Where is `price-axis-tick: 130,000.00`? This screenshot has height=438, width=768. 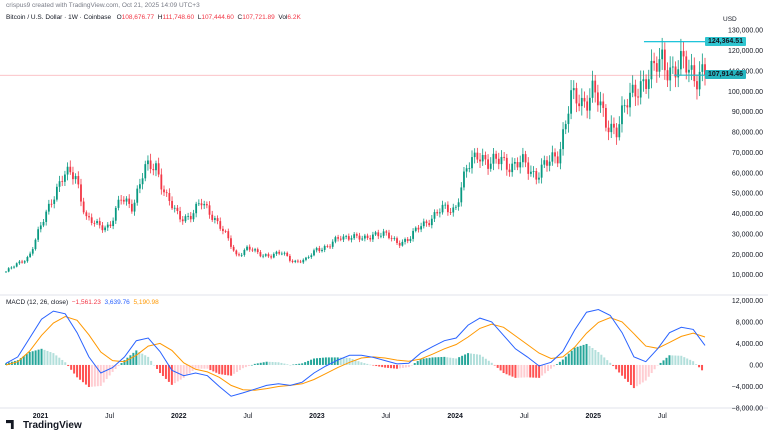 price-axis-tick: 130,000.00 is located at coordinates (745, 31).